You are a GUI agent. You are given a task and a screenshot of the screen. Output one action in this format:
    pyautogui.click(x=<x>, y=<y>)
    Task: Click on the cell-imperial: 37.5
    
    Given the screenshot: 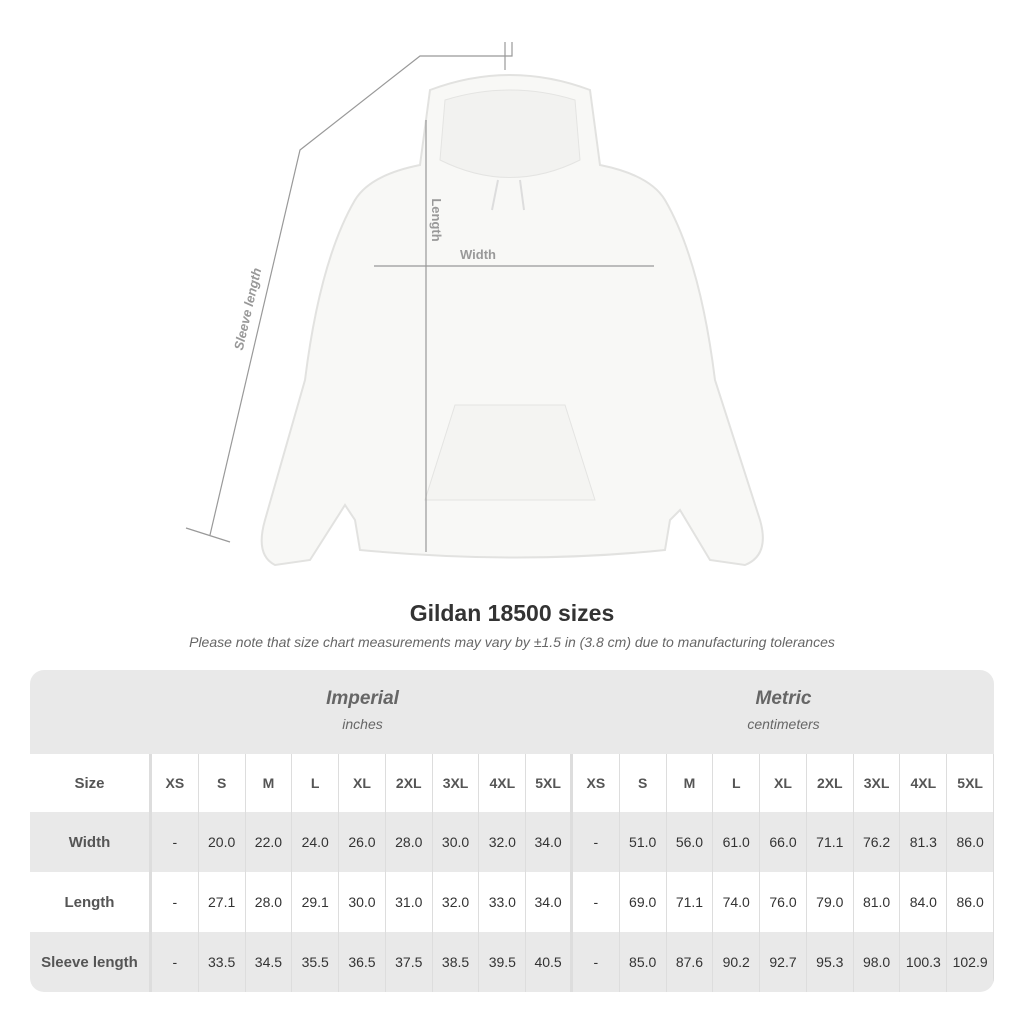 What is the action you would take?
    pyautogui.click(x=409, y=962)
    